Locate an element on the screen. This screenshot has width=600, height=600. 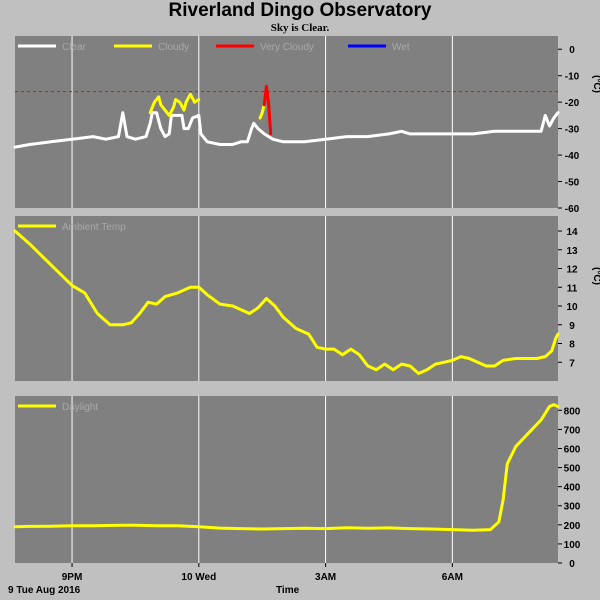
time-axis-label: Time is located at coordinates (288, 590).